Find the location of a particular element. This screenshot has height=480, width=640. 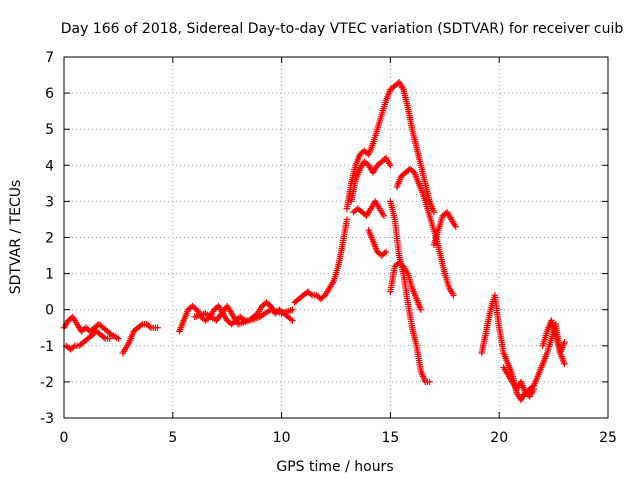

series-seg6 is located at coordinates (321, 261).